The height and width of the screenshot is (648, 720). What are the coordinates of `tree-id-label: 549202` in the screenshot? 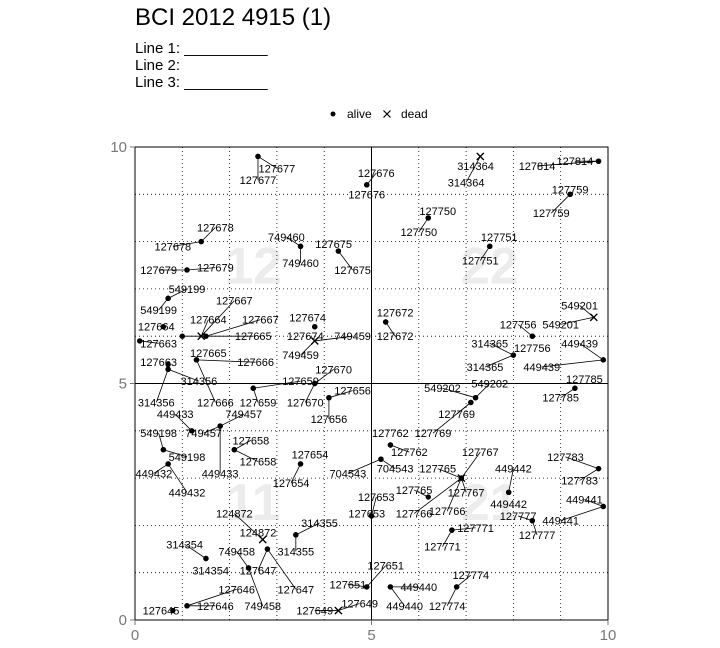 It's located at (489, 385).